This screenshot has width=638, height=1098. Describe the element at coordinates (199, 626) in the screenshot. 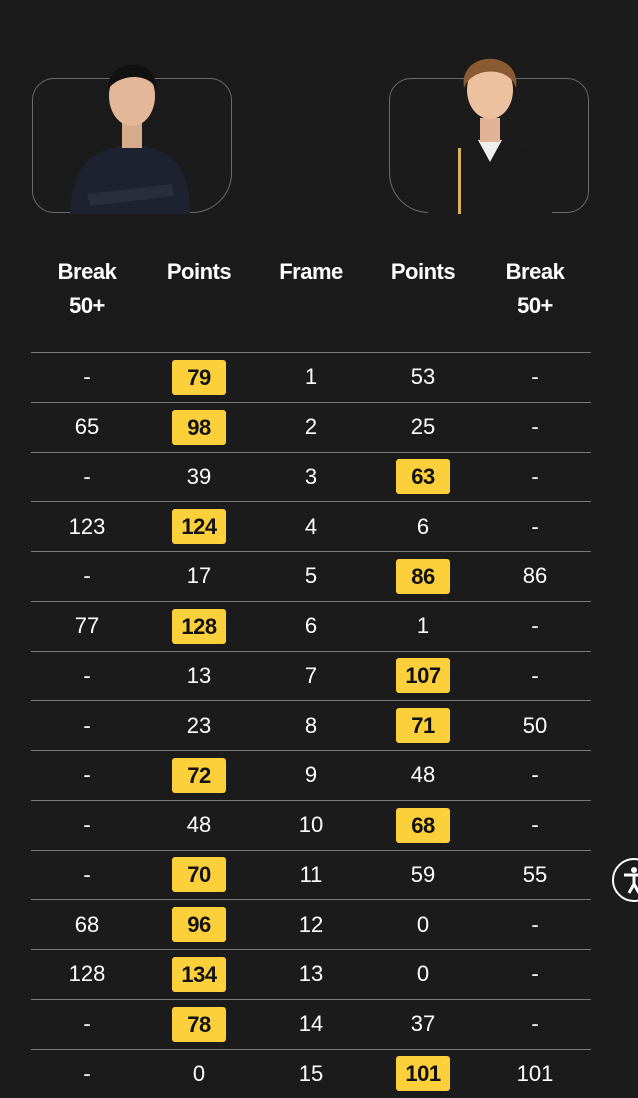

I see `winner-badge: 128` at that location.